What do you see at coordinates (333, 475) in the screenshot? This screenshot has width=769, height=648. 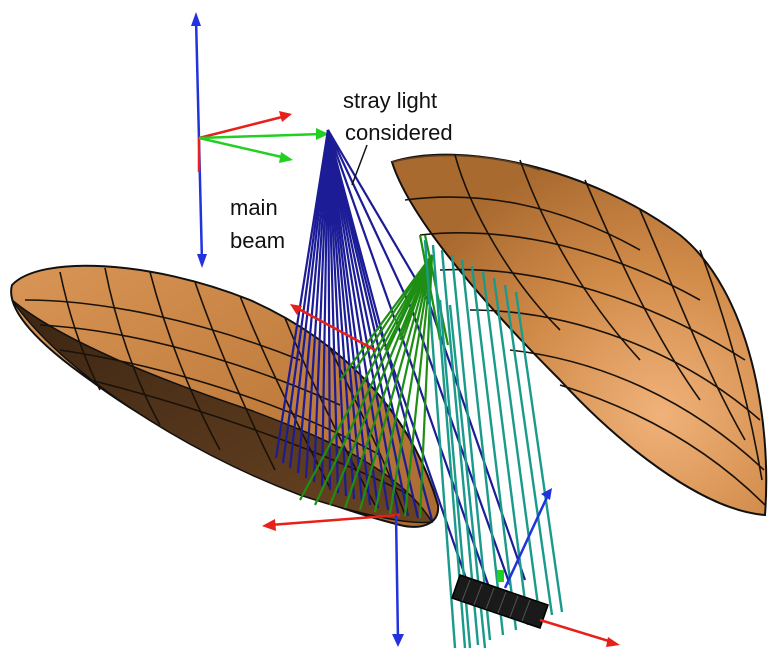 I see `xyz-axes-mid-icon` at bounding box center [333, 475].